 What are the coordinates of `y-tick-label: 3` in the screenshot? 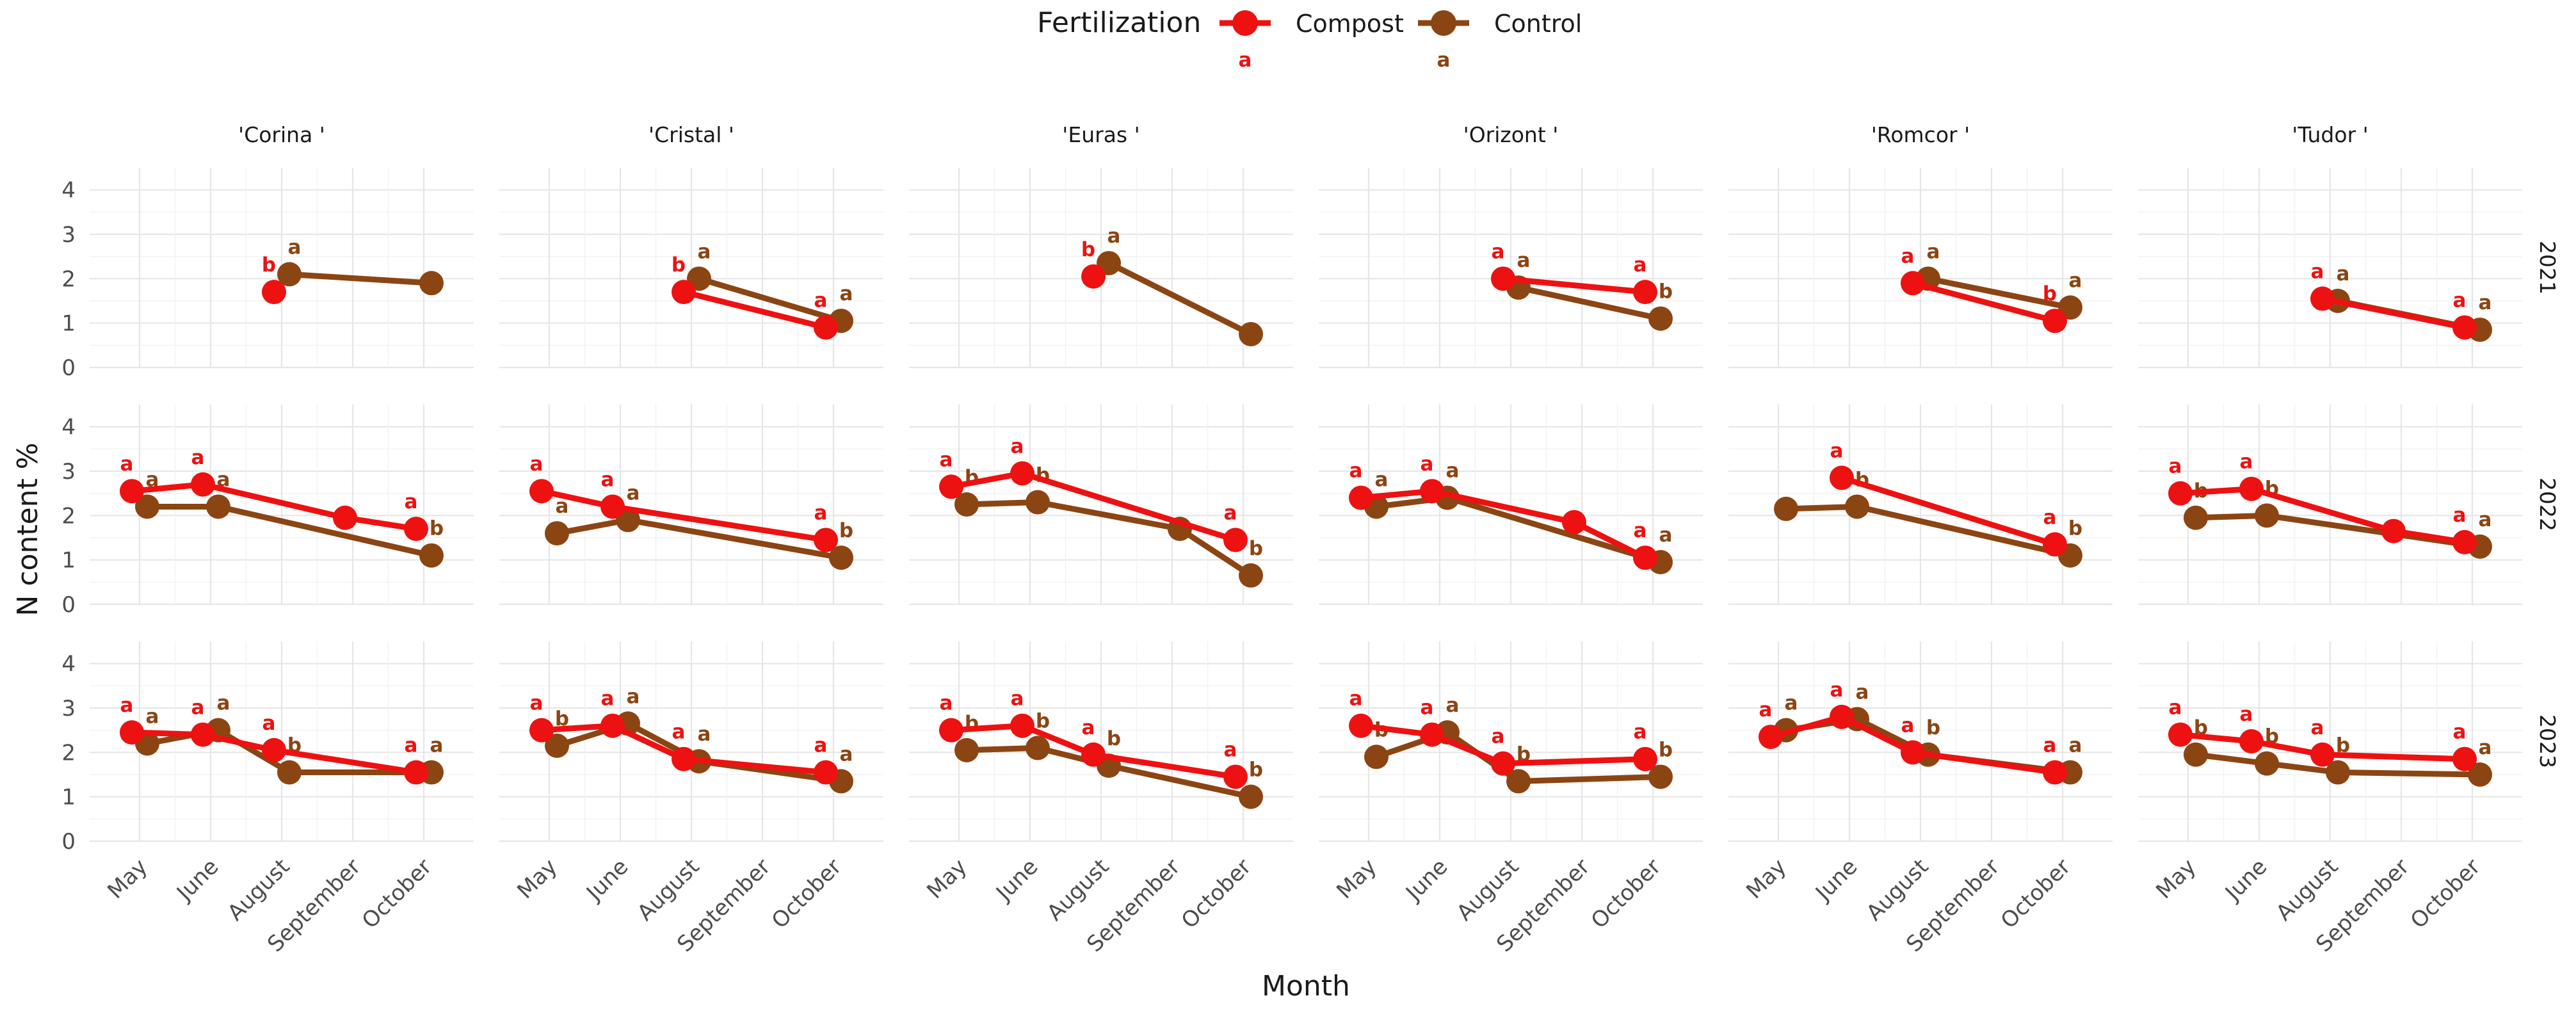 It's located at (68, 708).